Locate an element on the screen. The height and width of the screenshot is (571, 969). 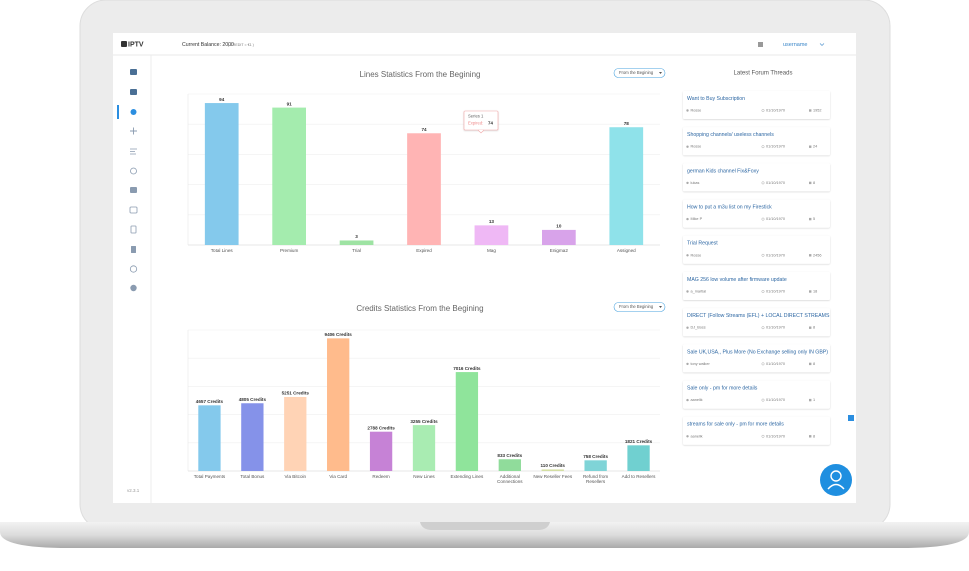
support-button is located at coordinates (836, 480).